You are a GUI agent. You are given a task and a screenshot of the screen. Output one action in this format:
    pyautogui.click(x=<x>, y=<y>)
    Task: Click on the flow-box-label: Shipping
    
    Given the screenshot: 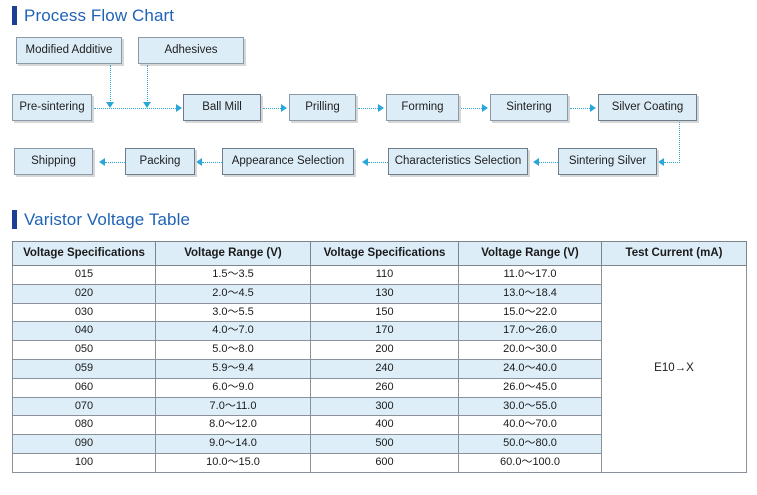 What is the action you would take?
    pyautogui.click(x=53, y=160)
    